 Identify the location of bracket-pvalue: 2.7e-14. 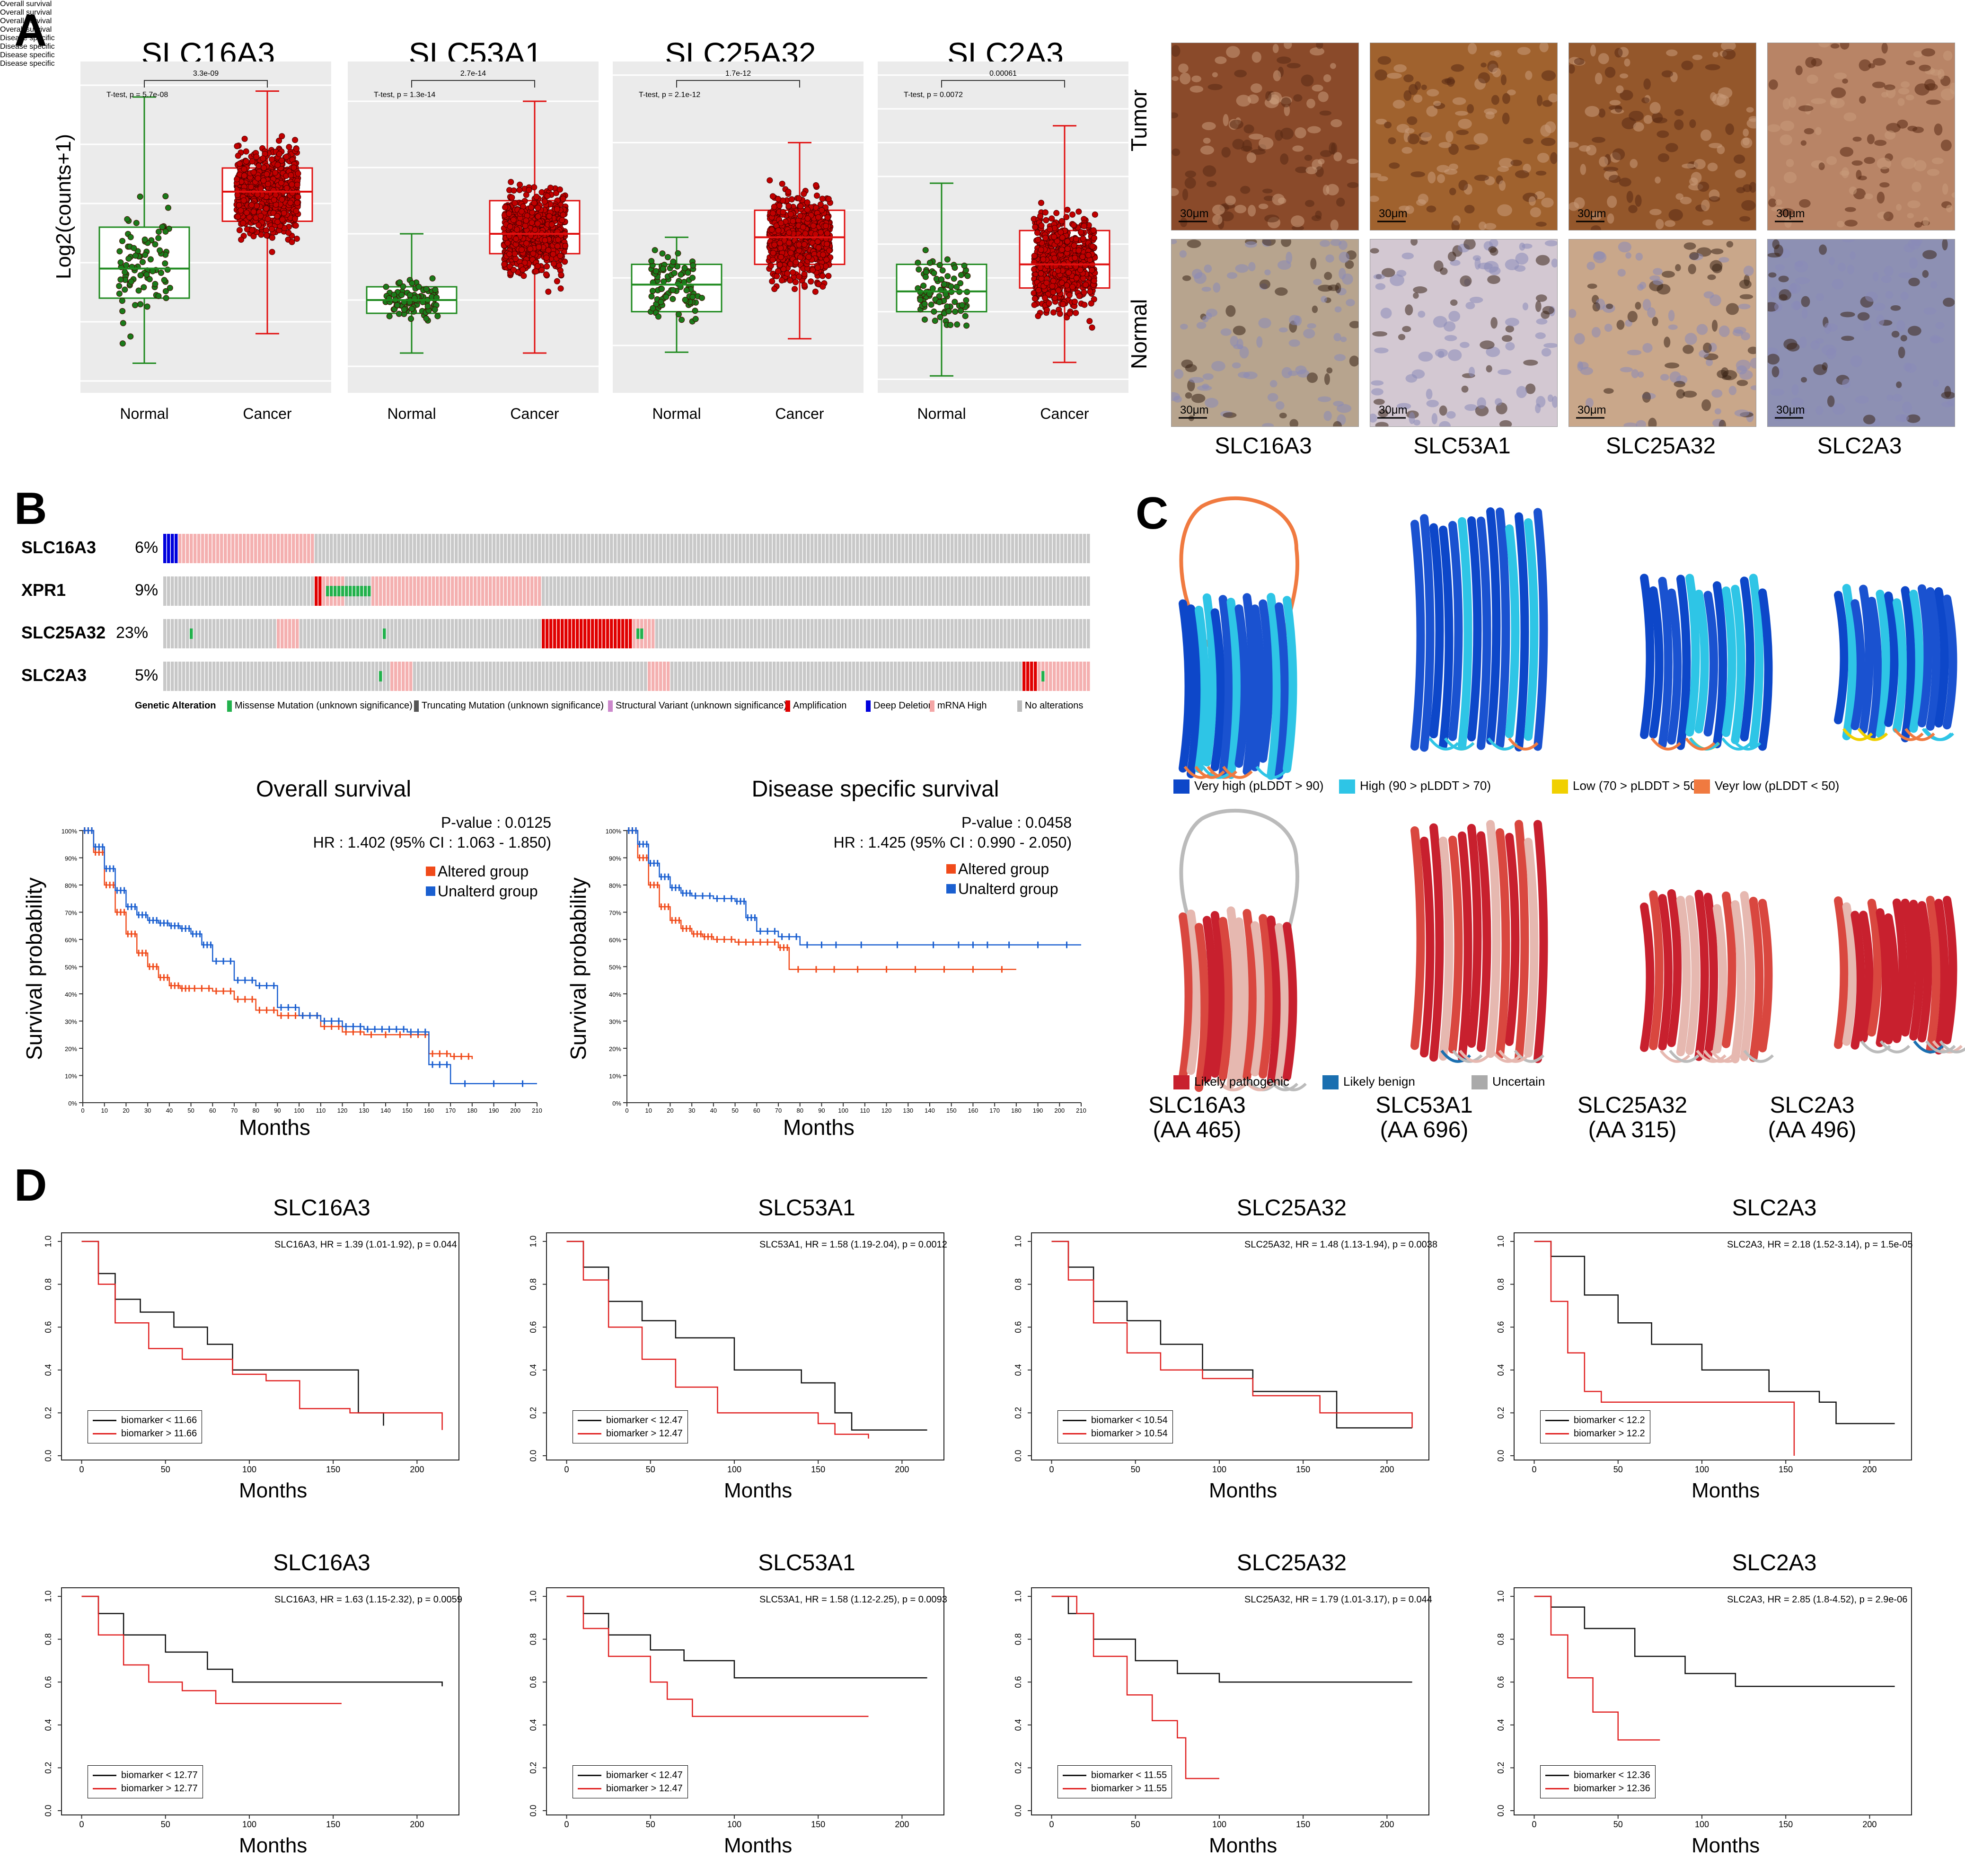
(473, 74).